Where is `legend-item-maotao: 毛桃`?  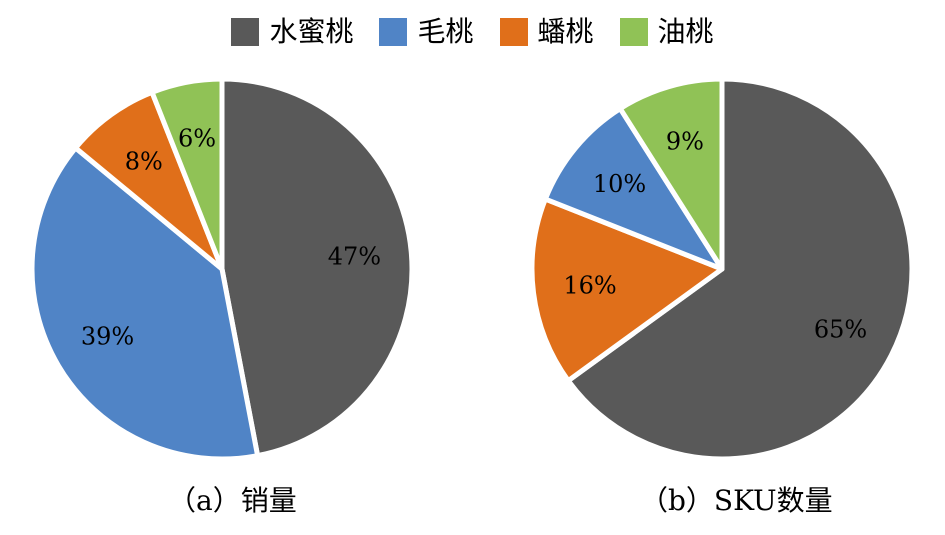
legend-item-maotao: 毛桃 is located at coordinates (426, 31).